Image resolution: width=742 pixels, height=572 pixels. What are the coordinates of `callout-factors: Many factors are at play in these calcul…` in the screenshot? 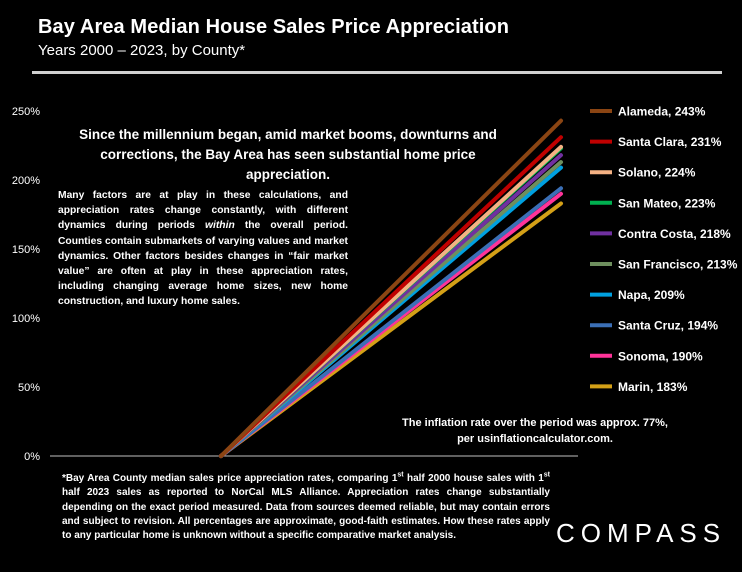 It's located at (203, 249).